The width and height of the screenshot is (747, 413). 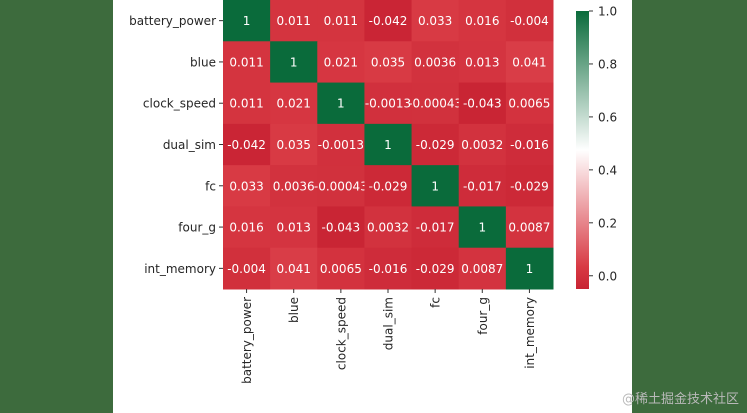 I want to click on cell-annotation: 0.021, so click(x=341, y=62).